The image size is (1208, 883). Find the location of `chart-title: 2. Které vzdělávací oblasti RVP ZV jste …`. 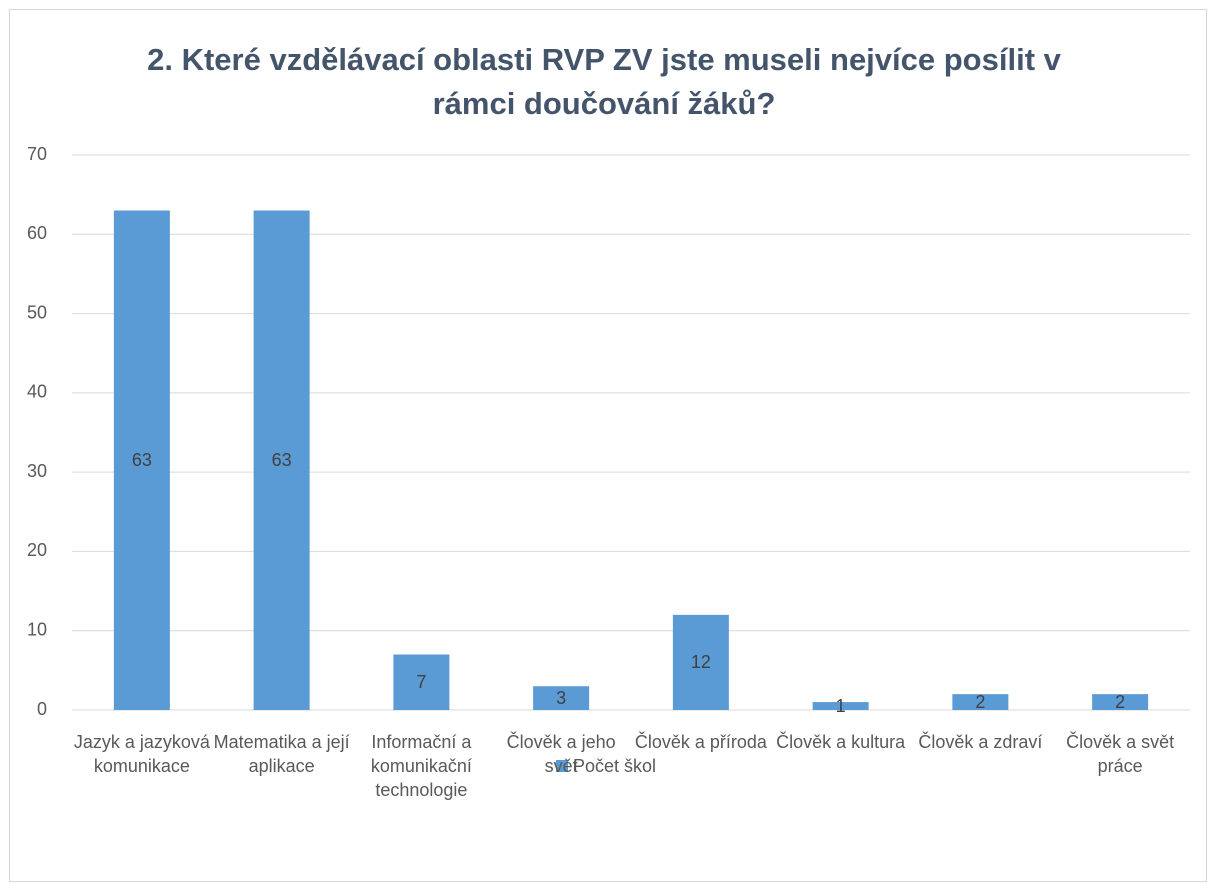

chart-title: 2. Které vzdělávací oblasti RVP ZV jste … is located at coordinates (604, 81).